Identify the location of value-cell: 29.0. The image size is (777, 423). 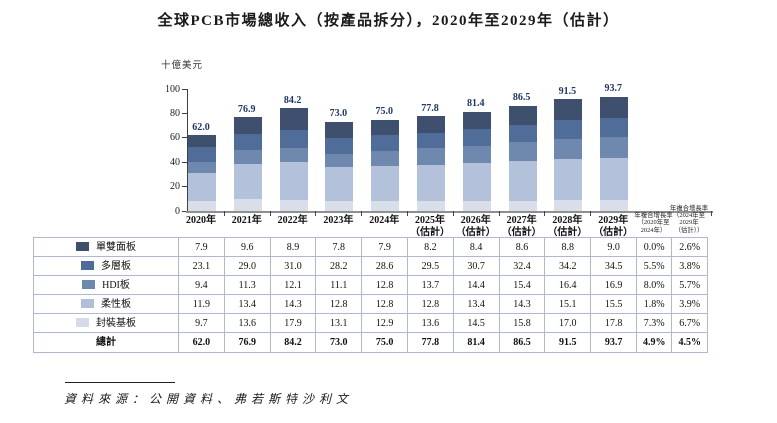
(247, 266).